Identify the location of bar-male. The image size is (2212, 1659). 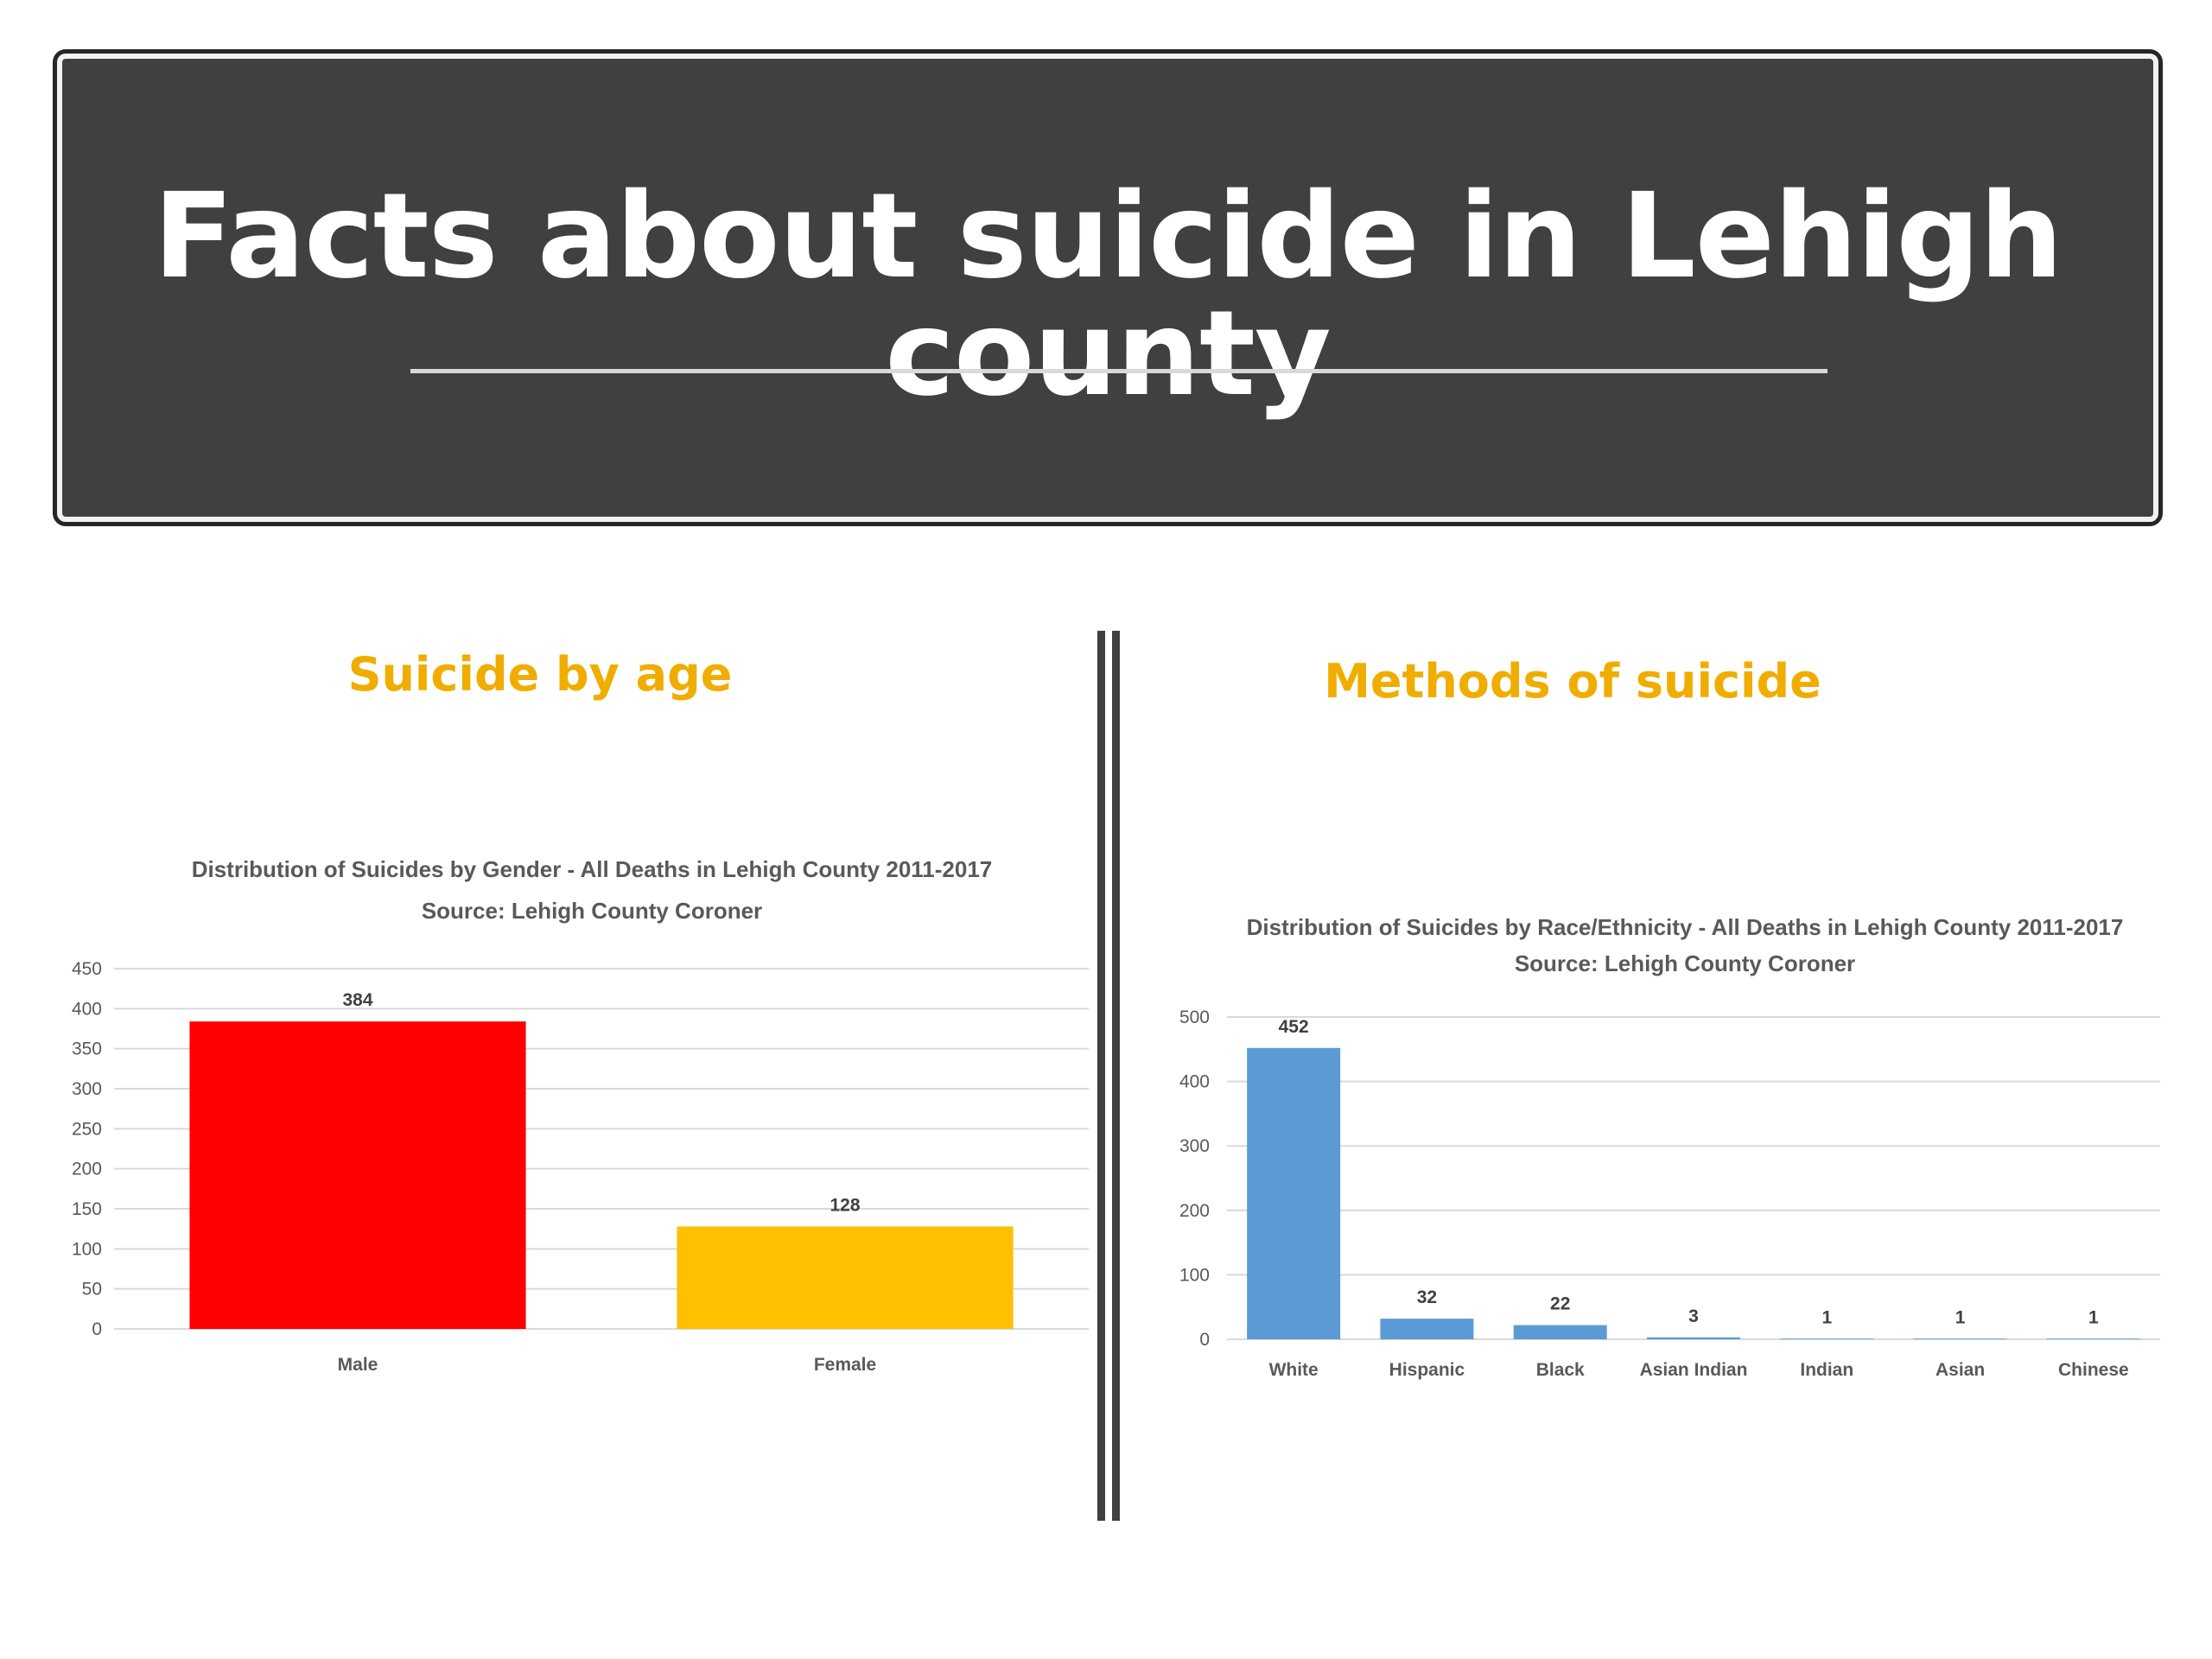
(357, 1175).